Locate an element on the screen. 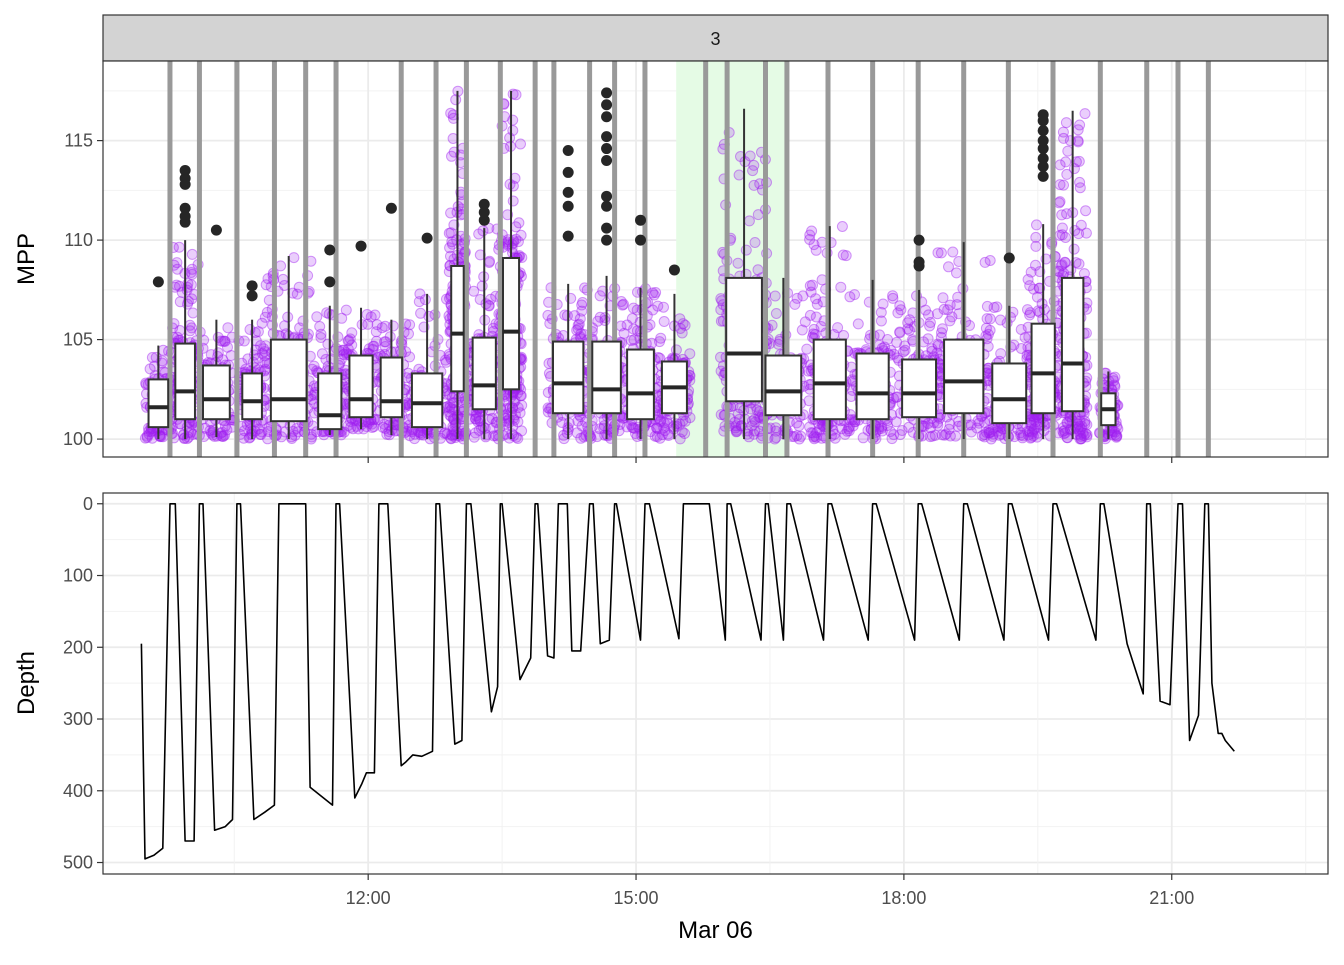 This screenshot has height=965, width=1344. facet-strip-background is located at coordinates (715, 38).